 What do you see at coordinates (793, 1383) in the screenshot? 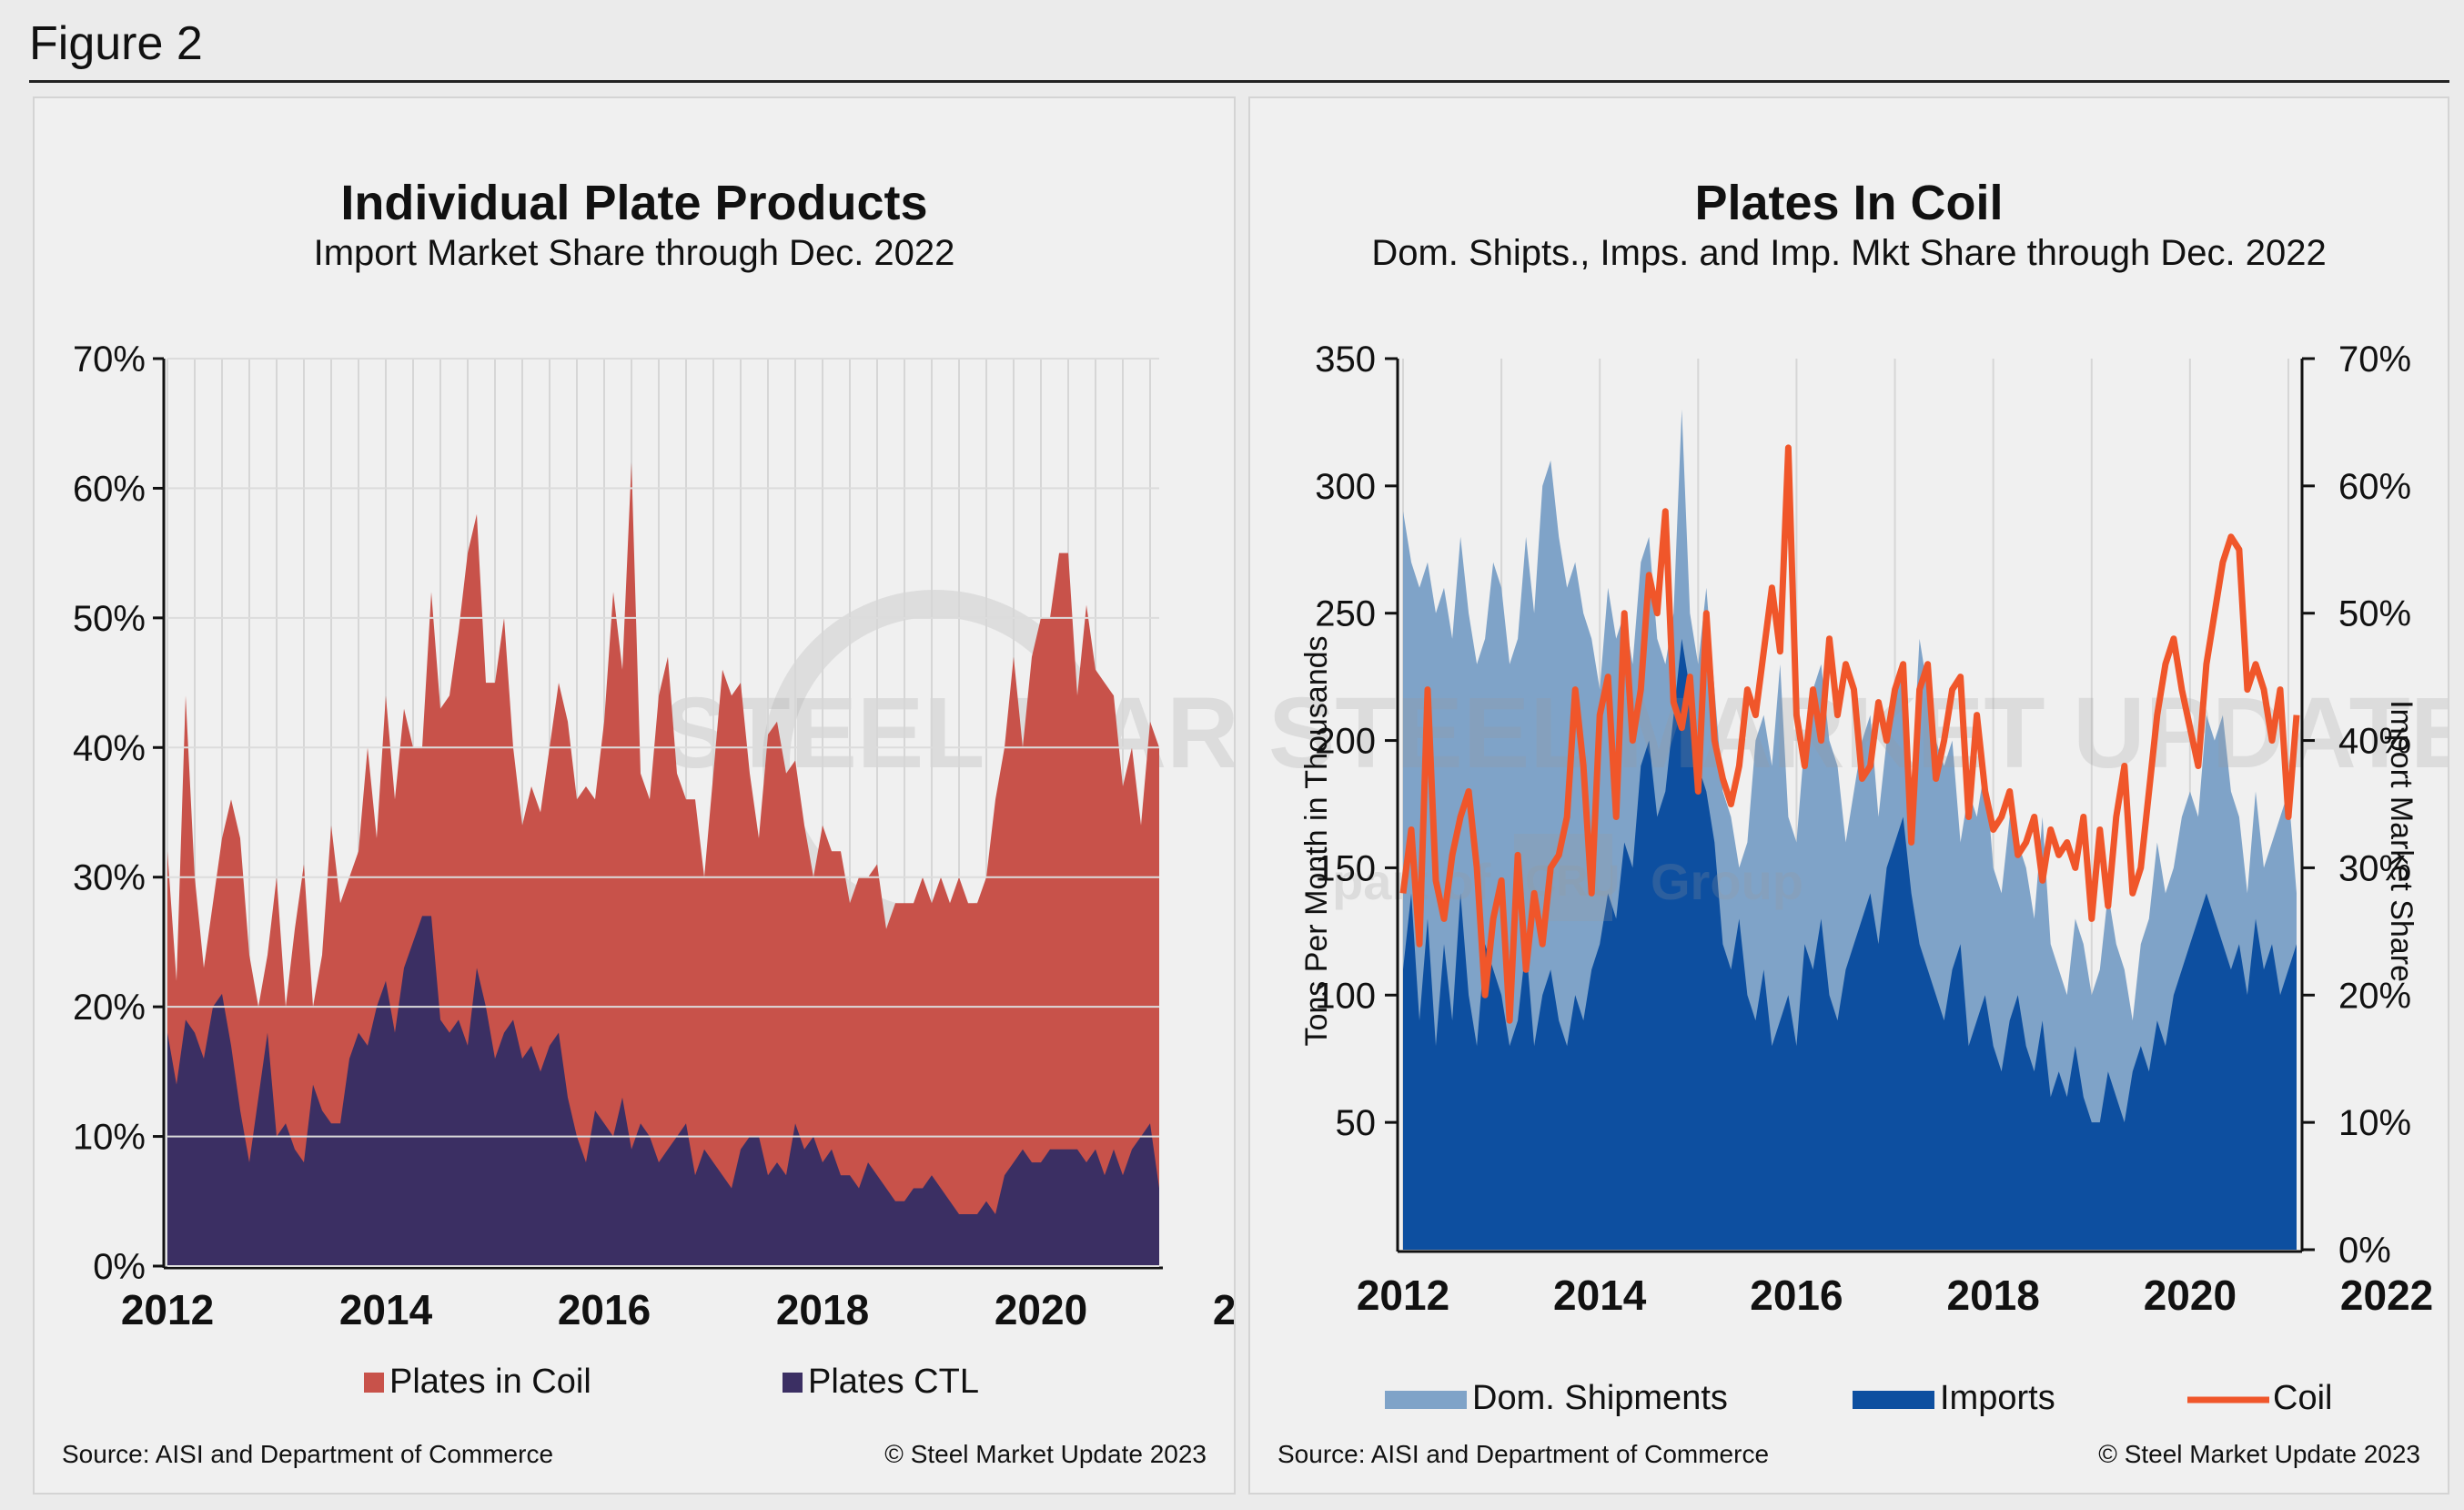
I see `legend-swatch-plates-ctl` at bounding box center [793, 1383].